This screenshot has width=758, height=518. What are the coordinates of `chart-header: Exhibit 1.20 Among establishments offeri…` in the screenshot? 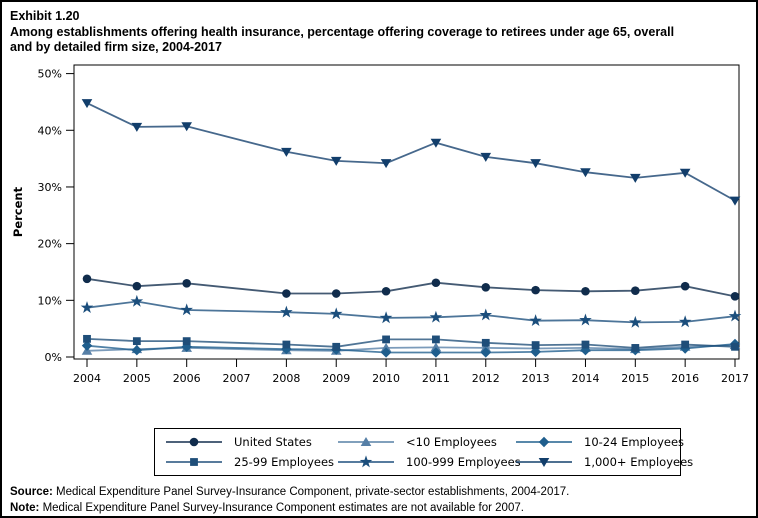 It's located at (379, 29).